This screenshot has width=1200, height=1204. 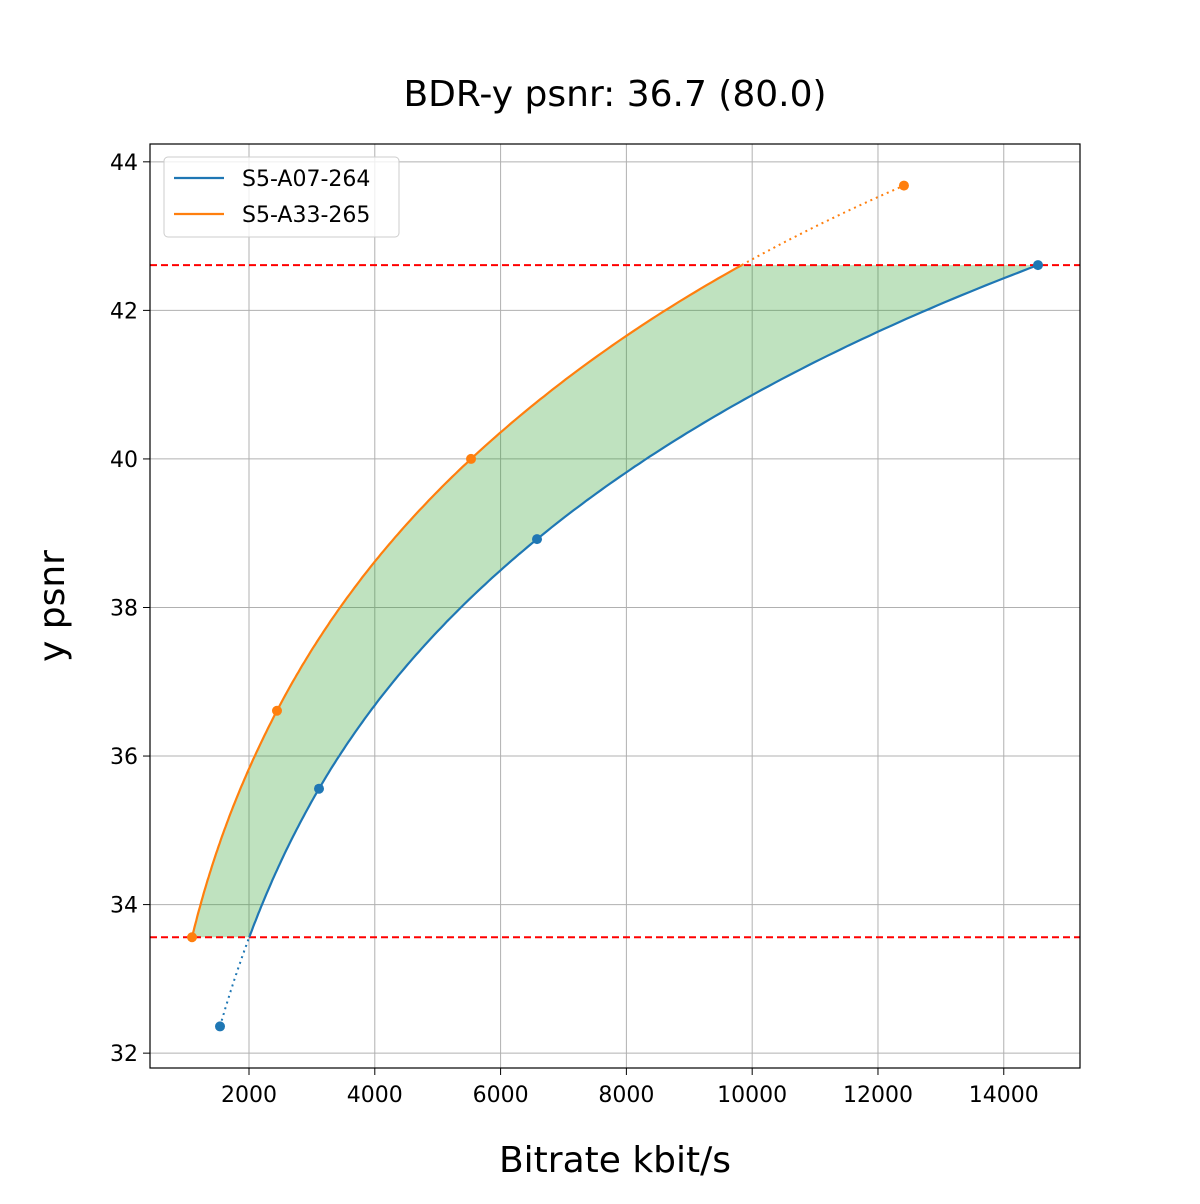 I want to click on x-tick-label: 14000, so click(x=1004, y=1095).